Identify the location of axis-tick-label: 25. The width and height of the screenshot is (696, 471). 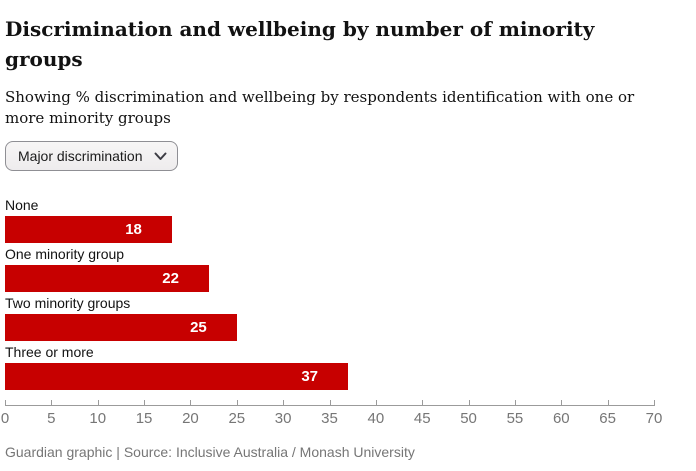
(237, 418).